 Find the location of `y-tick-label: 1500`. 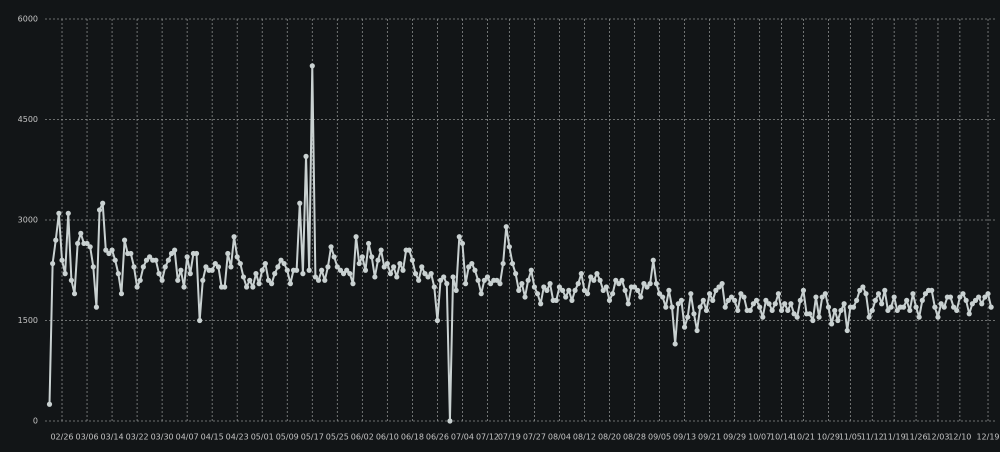

y-tick-label: 1500 is located at coordinates (28, 320).